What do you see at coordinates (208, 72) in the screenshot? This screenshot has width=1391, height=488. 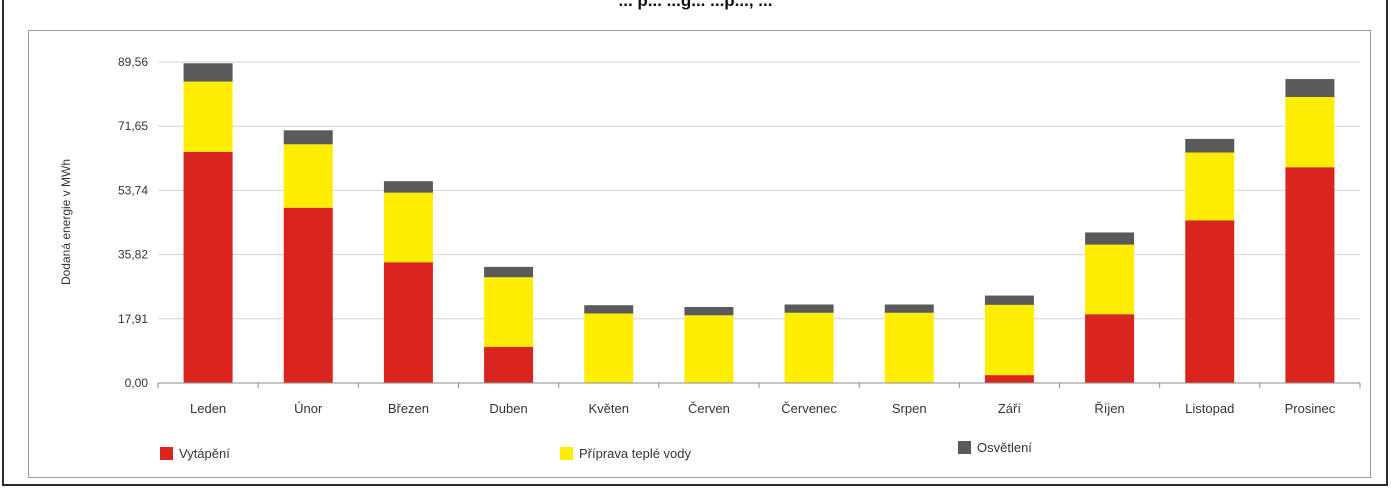 I see `bar-Leden-lighting` at bounding box center [208, 72].